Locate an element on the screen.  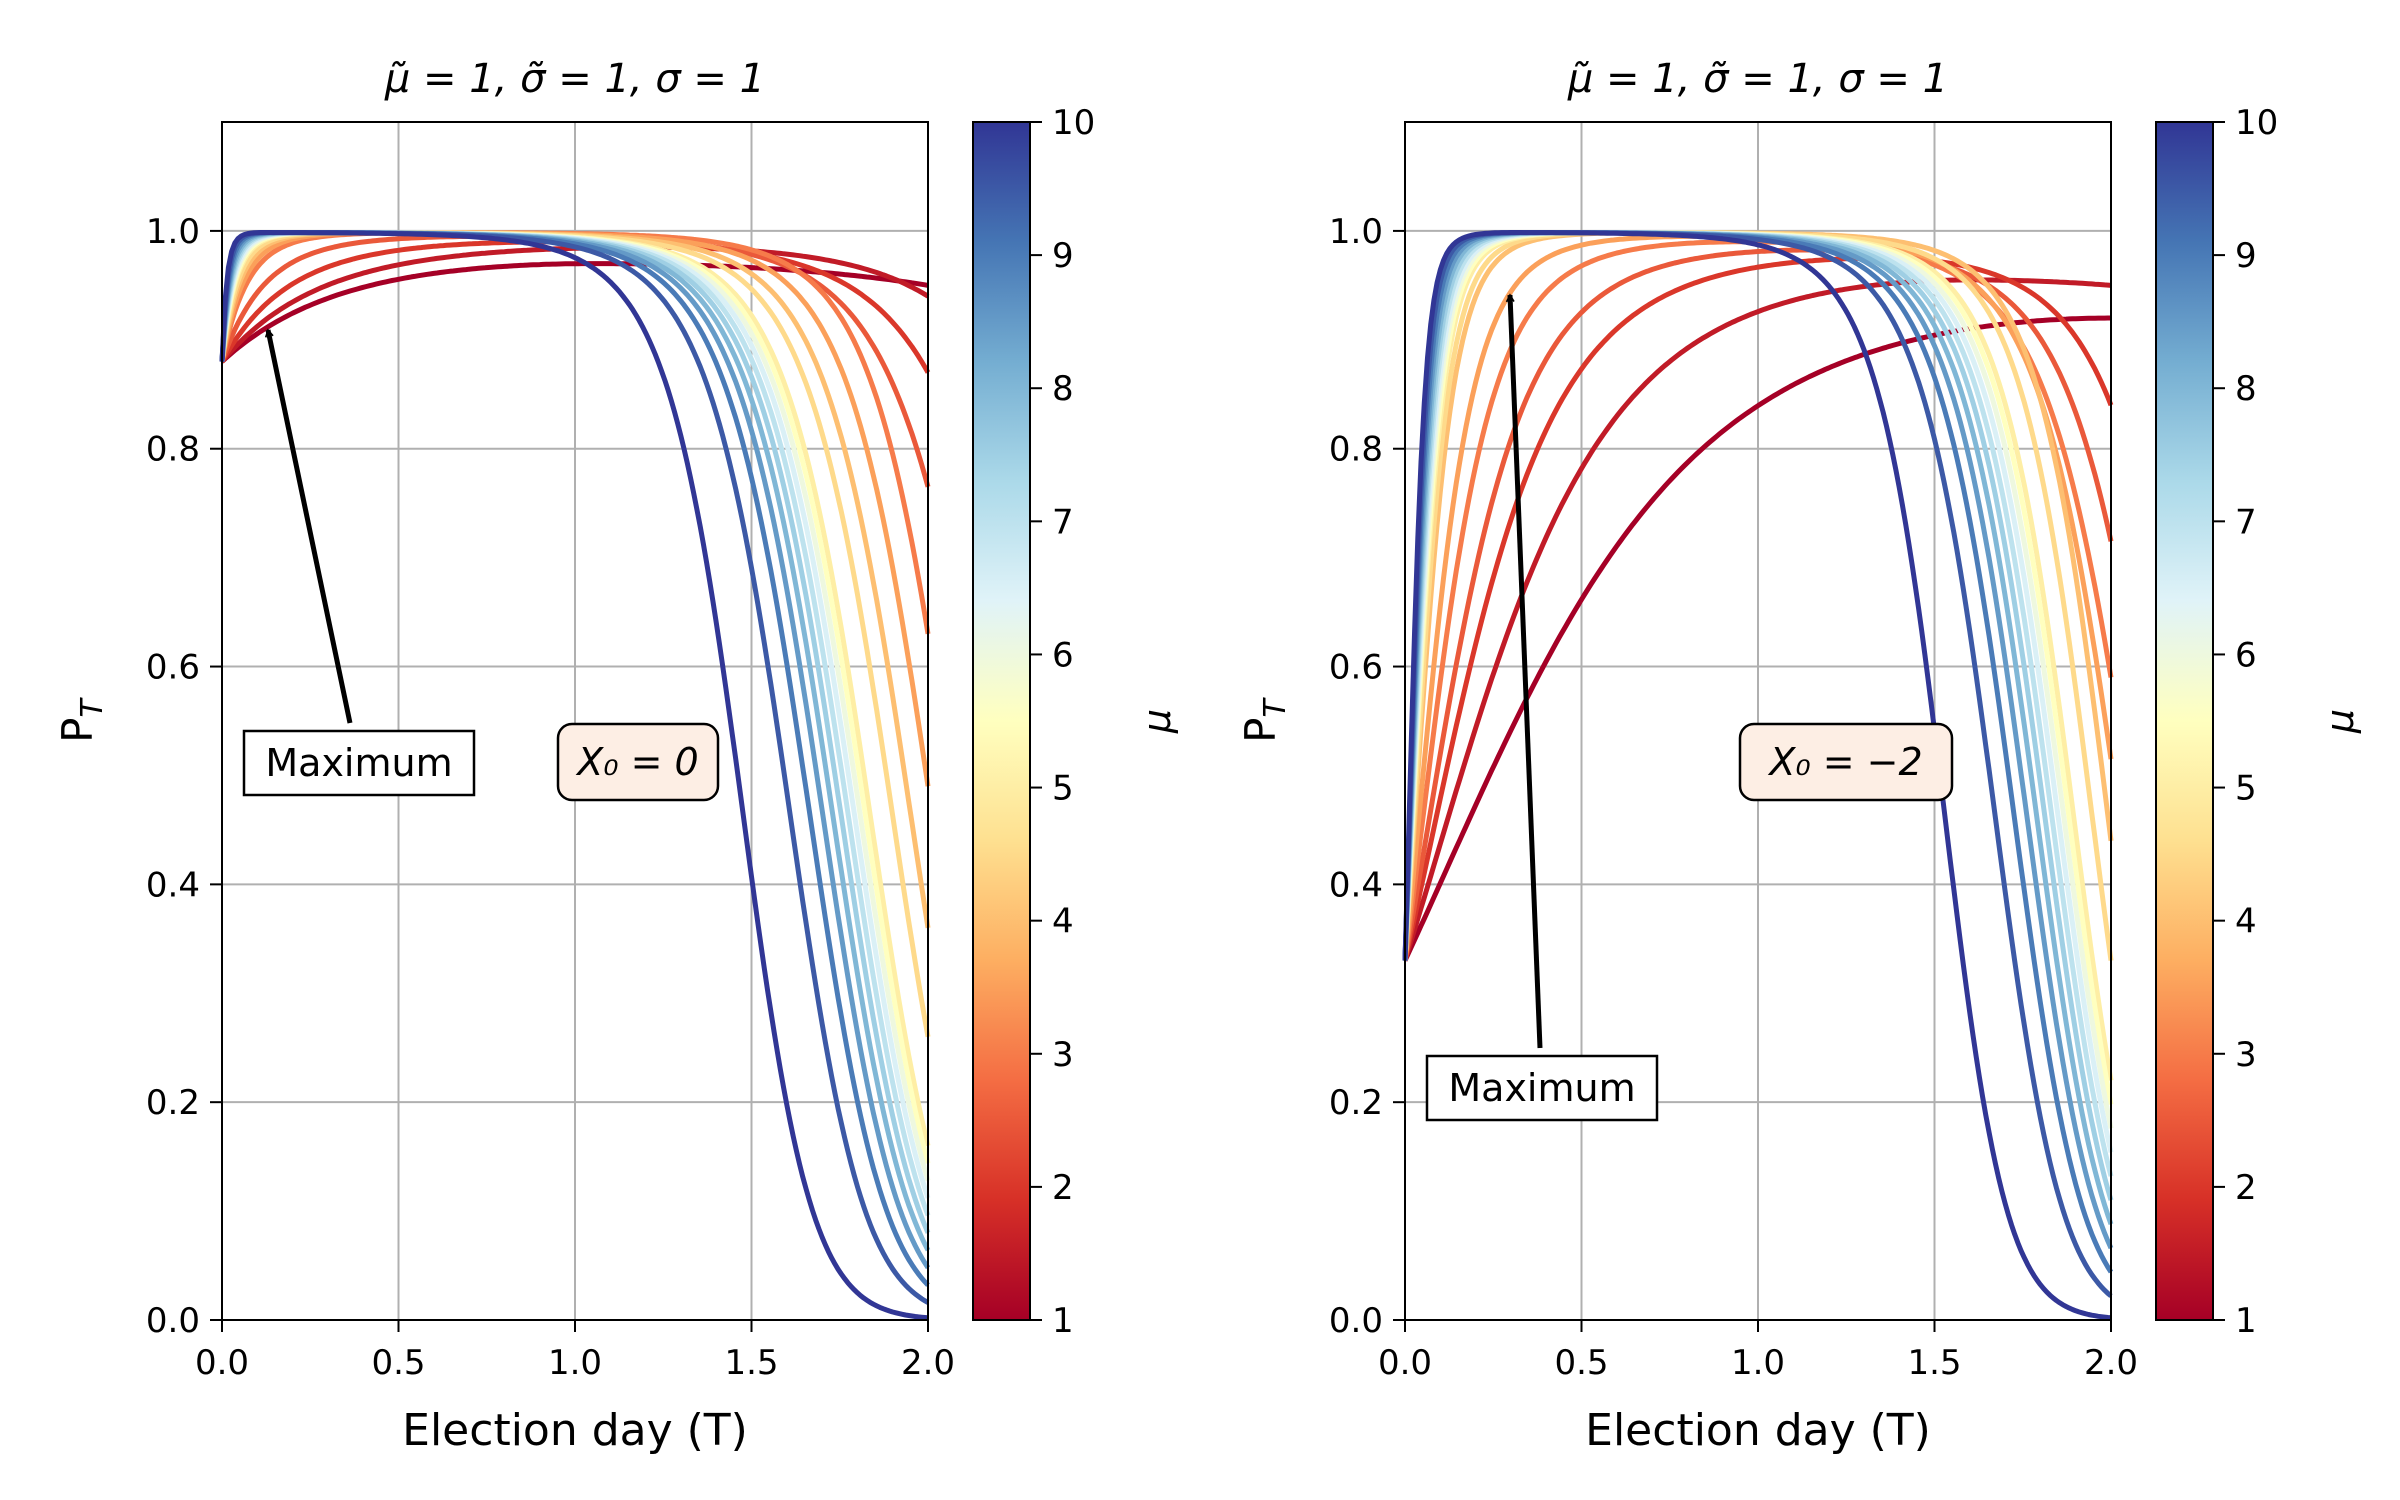
x-axis-label-1: Election day (T) is located at coordinates (575, 1430).